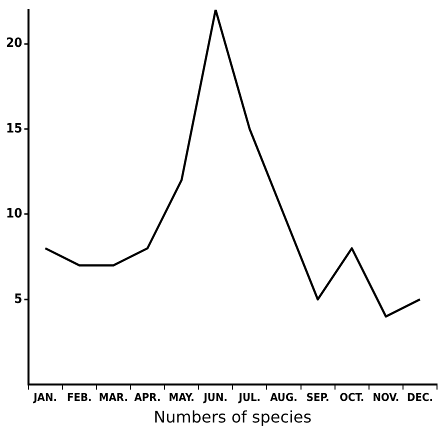 The image size is (441, 436). I want to click on x-tick-label: JUL., so click(249, 397).